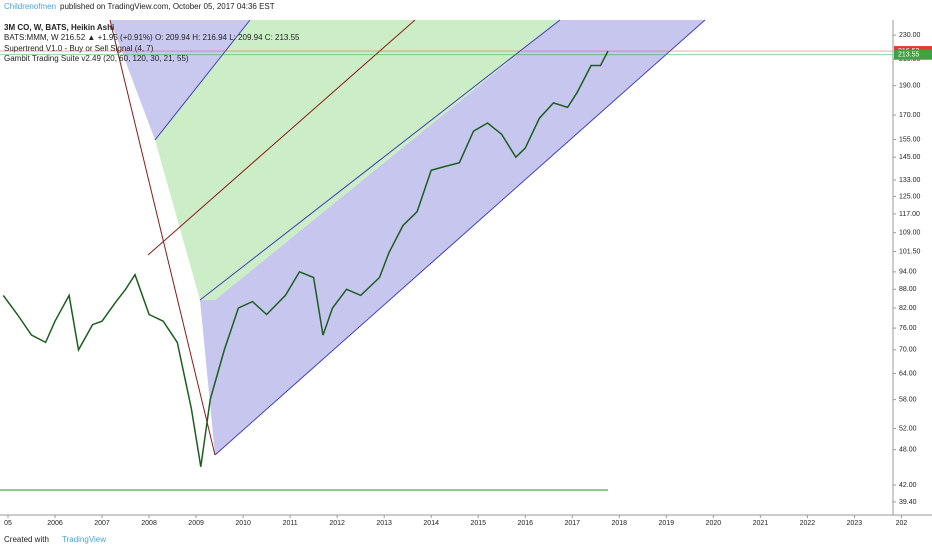  I want to click on x-tick-label: 2021, so click(761, 523).